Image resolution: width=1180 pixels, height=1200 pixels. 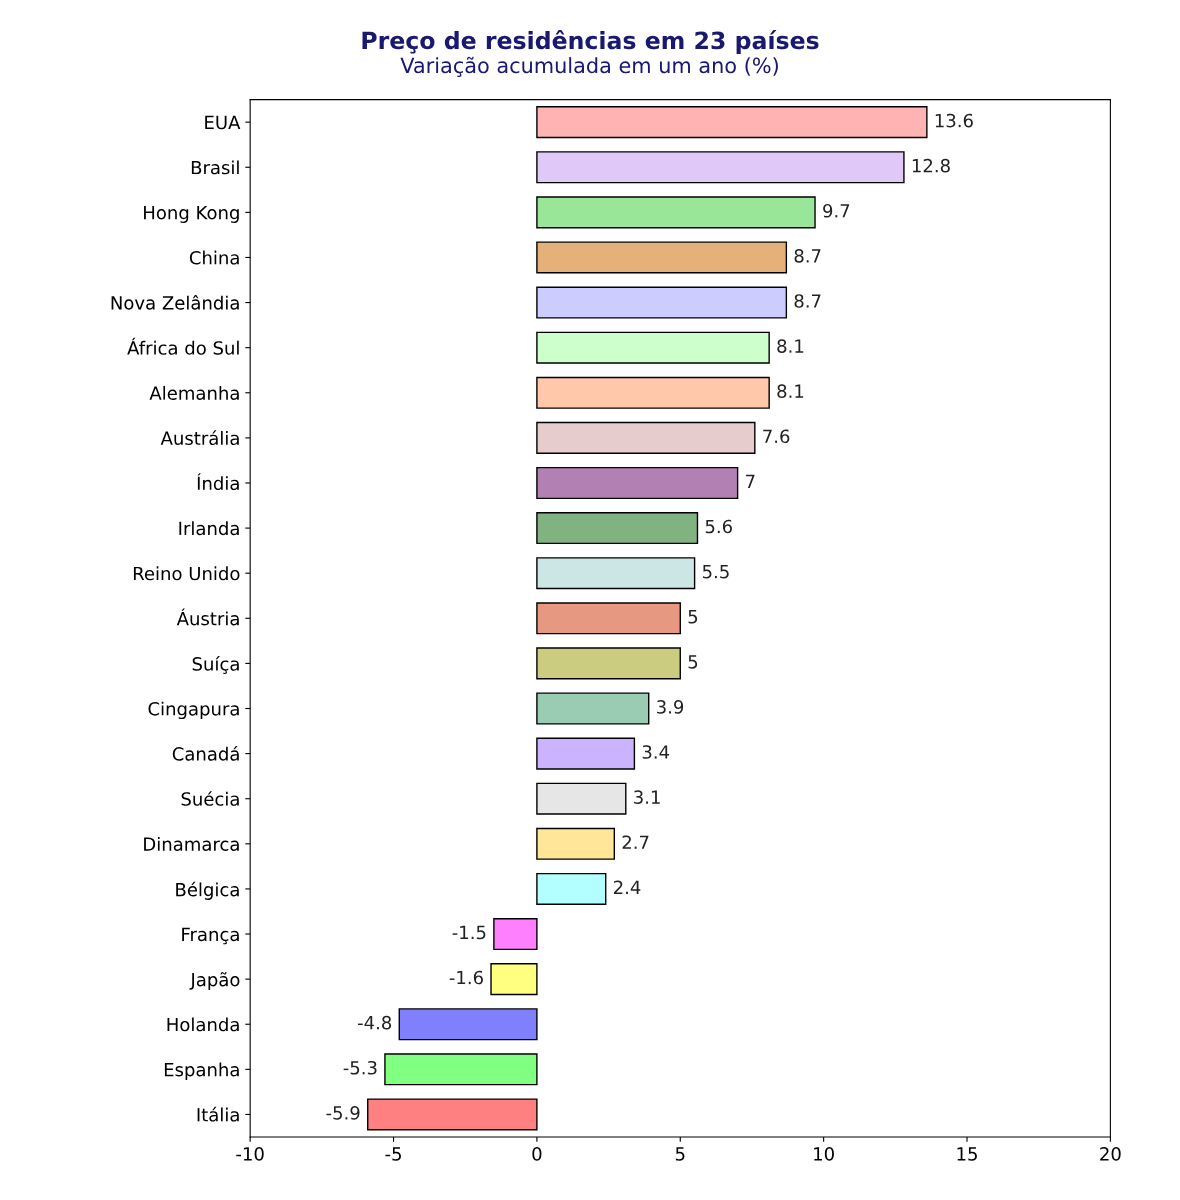 I want to click on chart-title: Preço de residências em 23 países, so click(x=590, y=42).